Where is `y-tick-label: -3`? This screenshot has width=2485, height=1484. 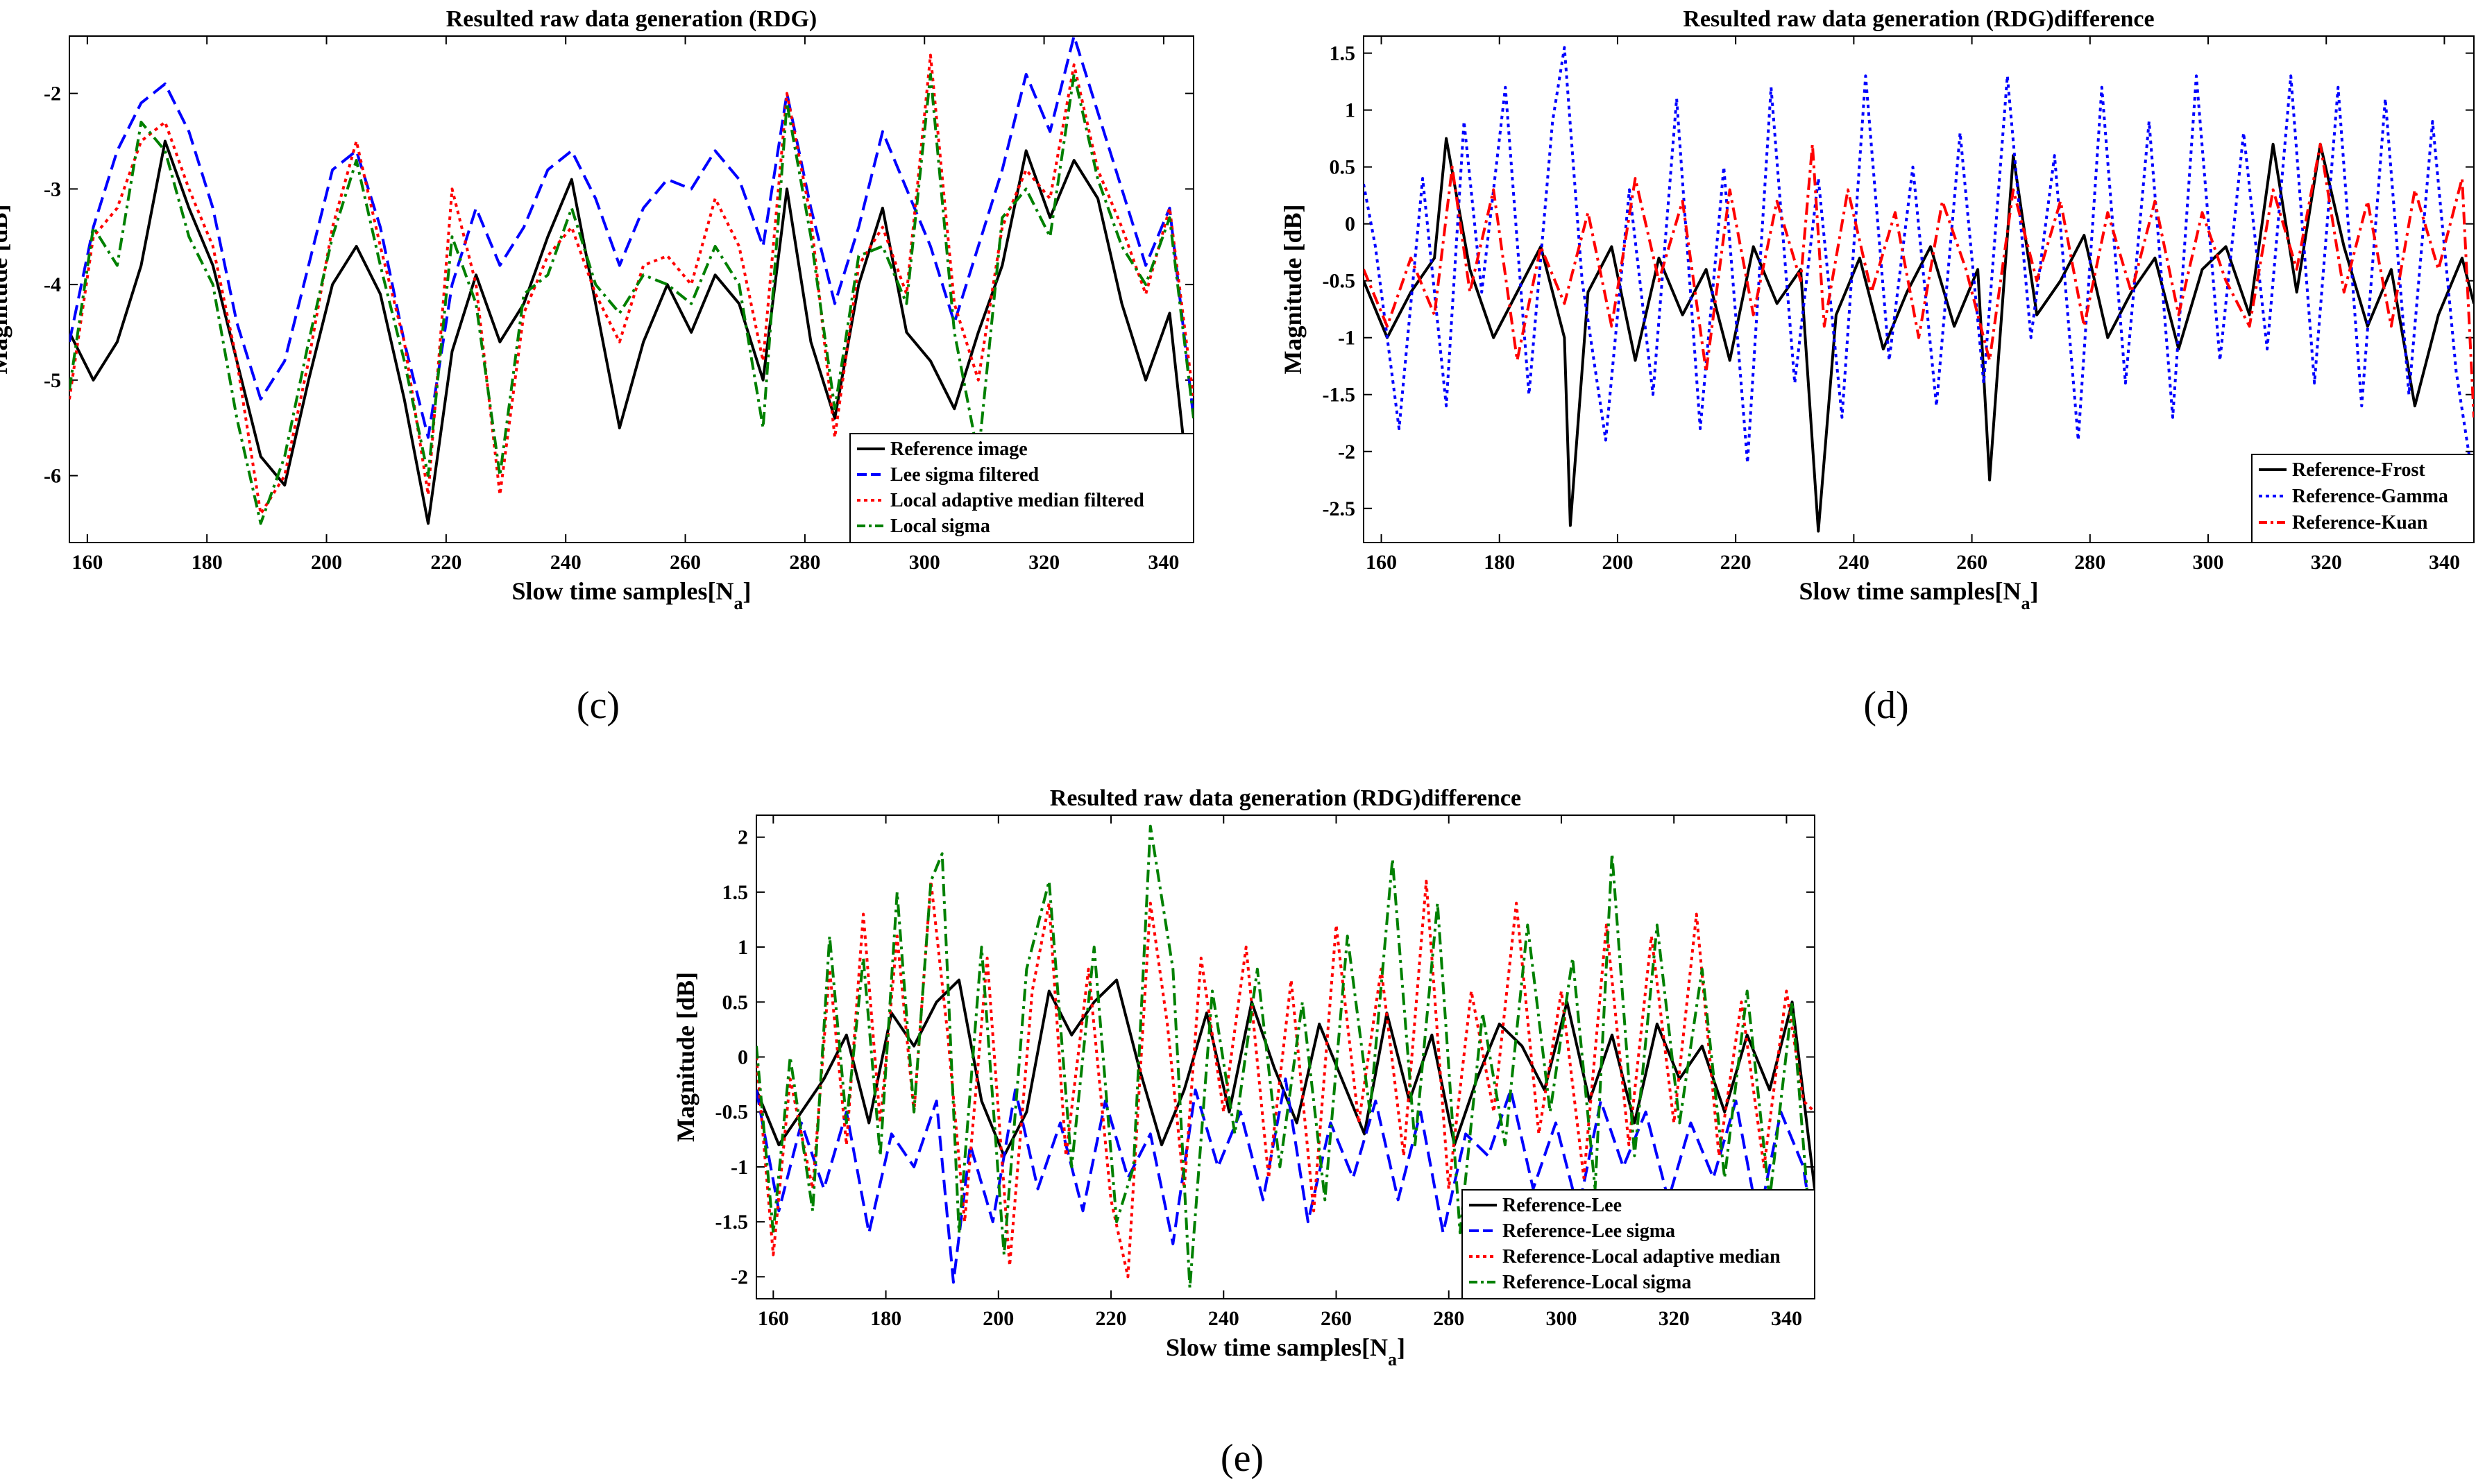
y-tick-label: -3 is located at coordinates (52, 189).